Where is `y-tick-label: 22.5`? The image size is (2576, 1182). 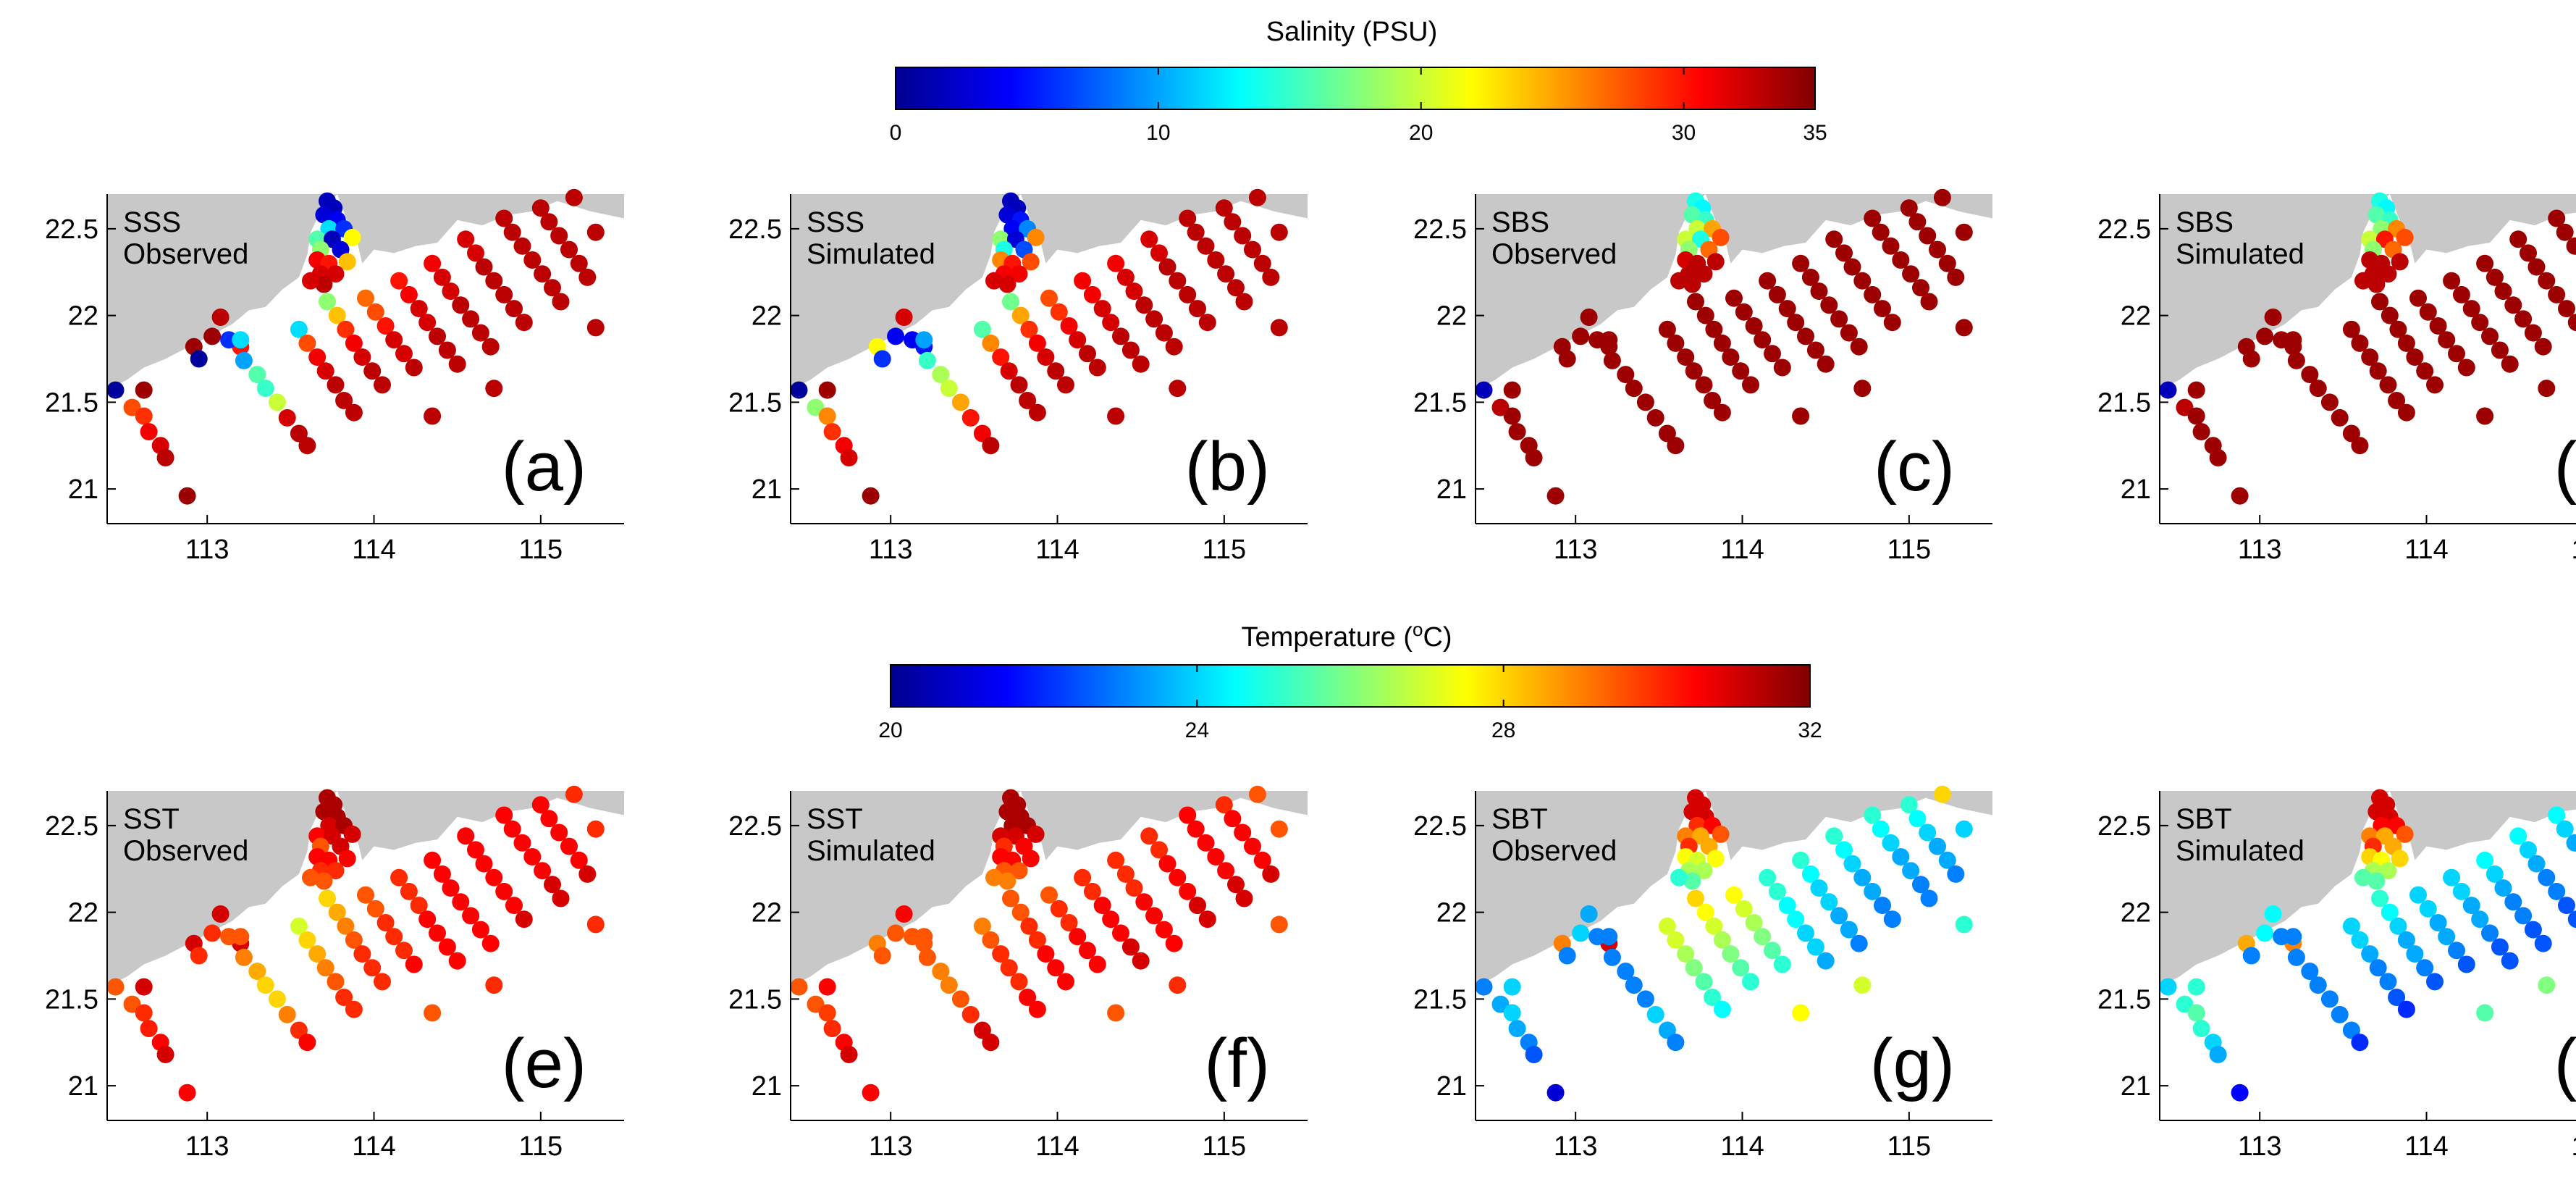 y-tick-label: 22.5 is located at coordinates (71, 229).